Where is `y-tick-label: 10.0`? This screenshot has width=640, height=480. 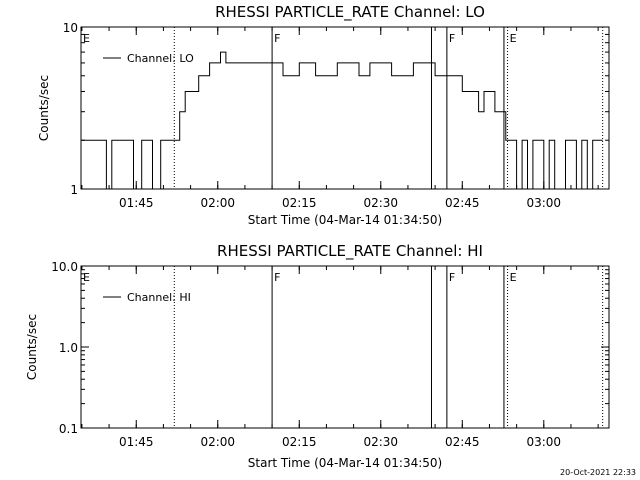 y-tick-label: 10.0 is located at coordinates (64, 267).